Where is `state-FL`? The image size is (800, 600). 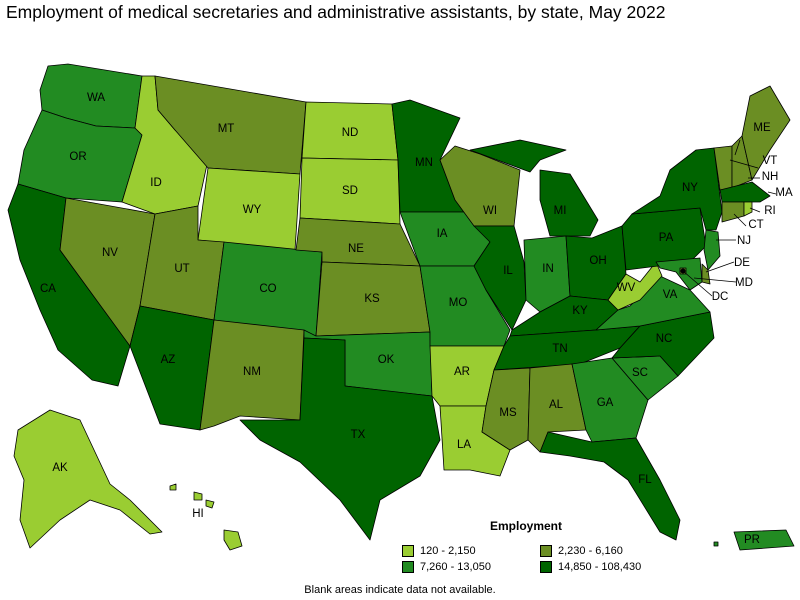 state-FL is located at coordinates (610, 486).